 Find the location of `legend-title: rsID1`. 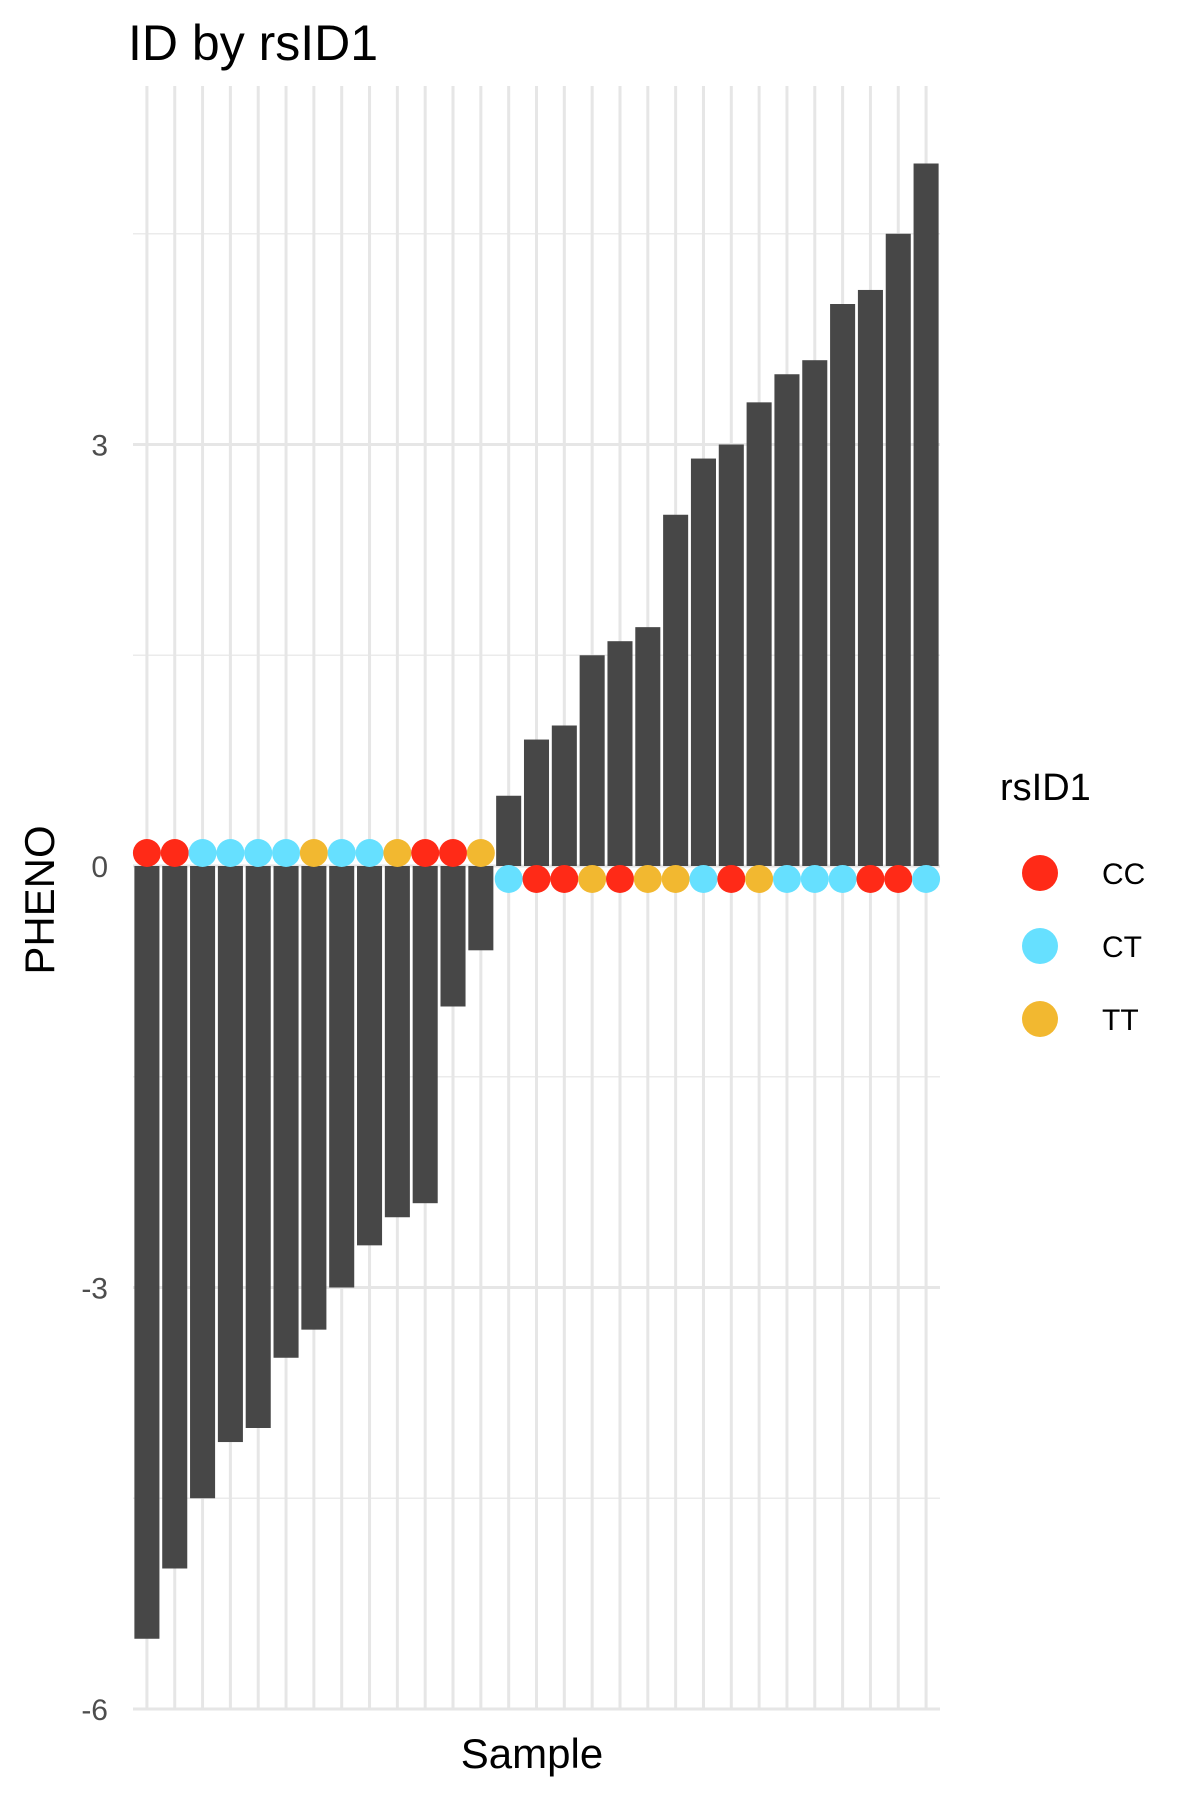

legend-title: rsID1 is located at coordinates (1045, 788).